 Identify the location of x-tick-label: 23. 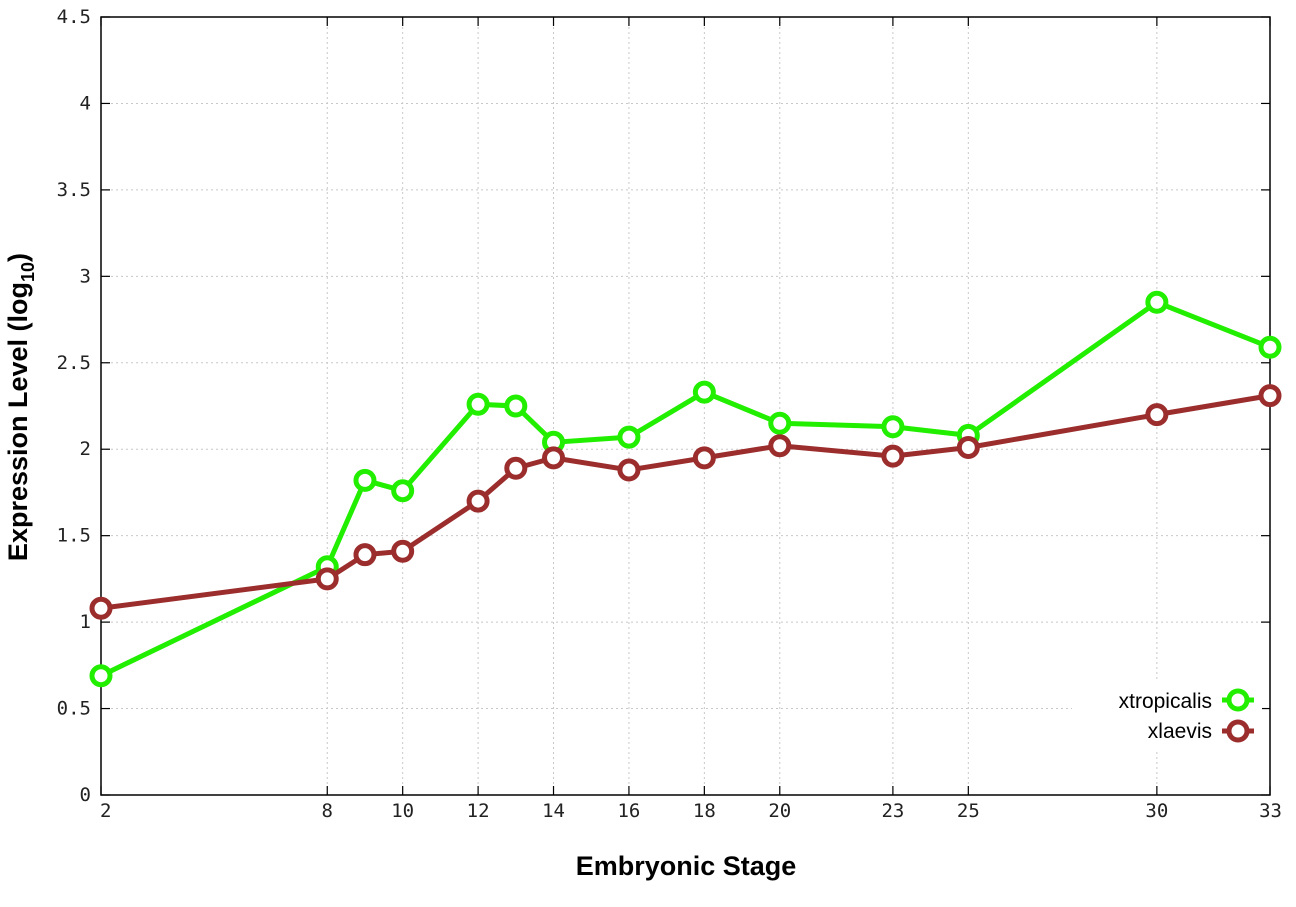
(892, 811).